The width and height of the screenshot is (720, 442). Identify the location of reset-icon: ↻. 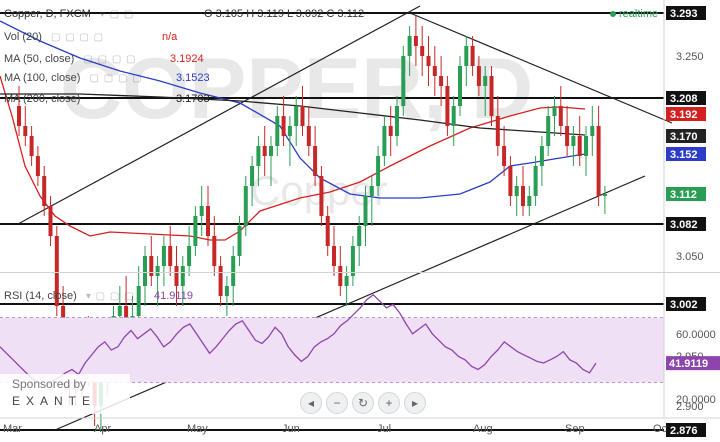
(363, 403).